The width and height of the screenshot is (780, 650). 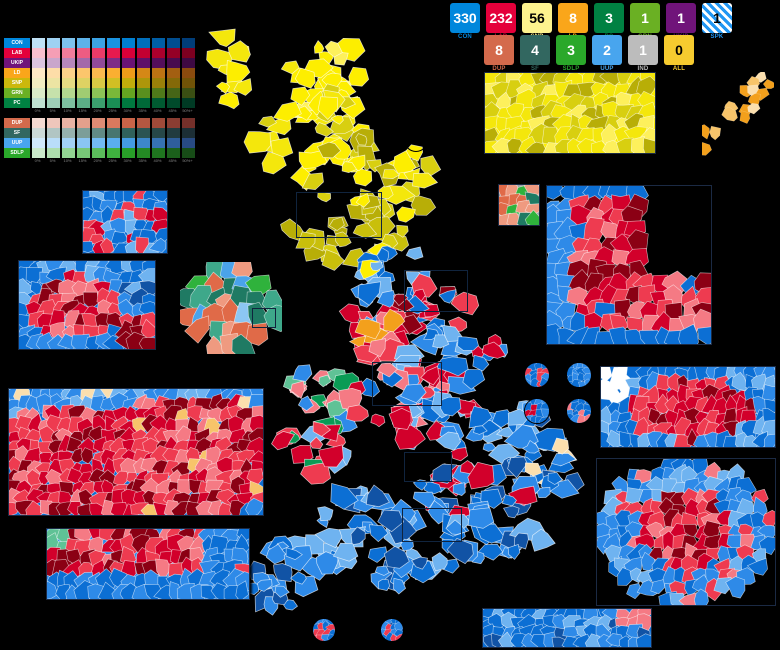 What do you see at coordinates (738, 116) in the screenshot?
I see `inset-orkney-shetland` at bounding box center [738, 116].